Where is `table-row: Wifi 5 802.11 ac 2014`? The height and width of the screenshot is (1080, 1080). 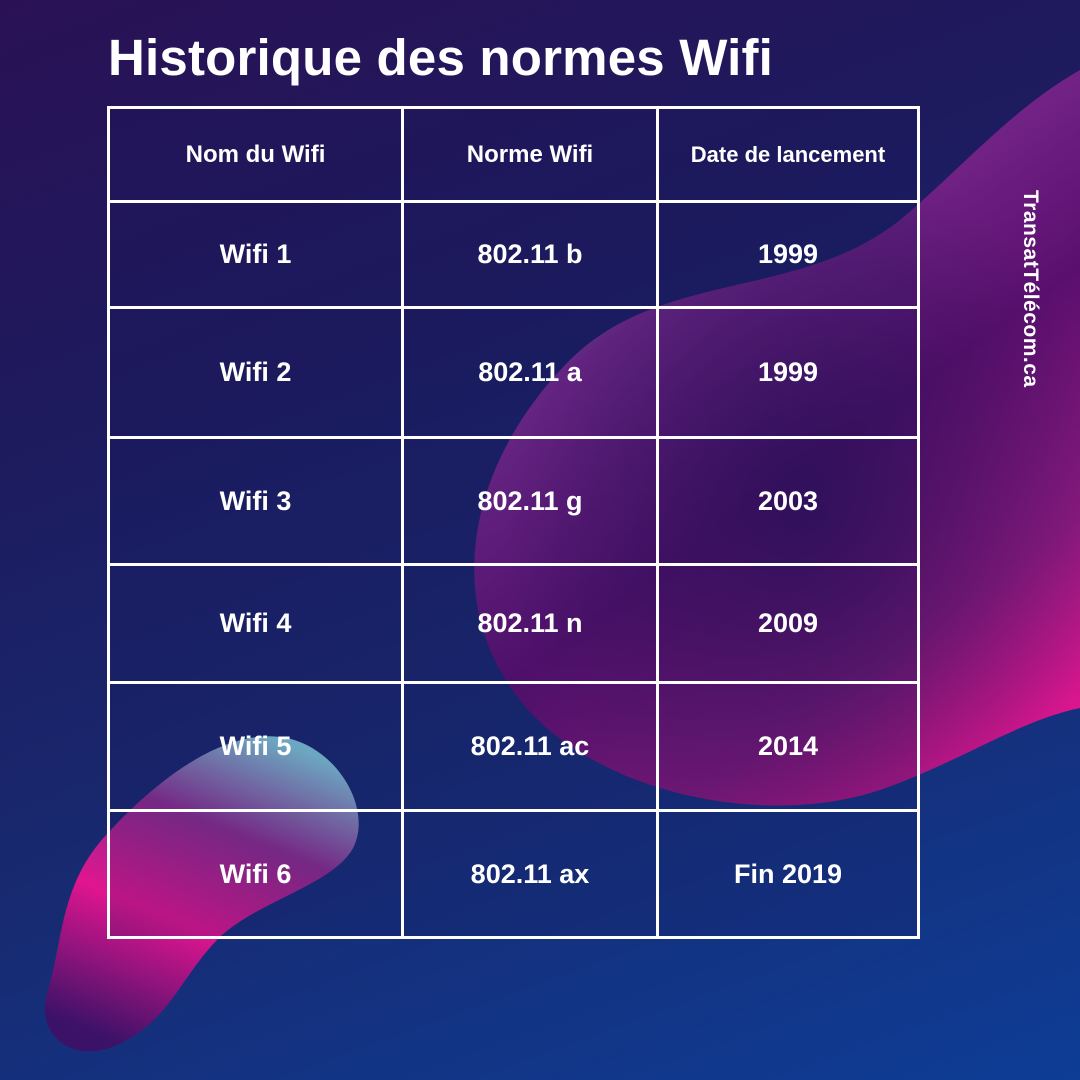
table-row: Wifi 5 802.11 ac 2014 is located at coordinates (513, 746).